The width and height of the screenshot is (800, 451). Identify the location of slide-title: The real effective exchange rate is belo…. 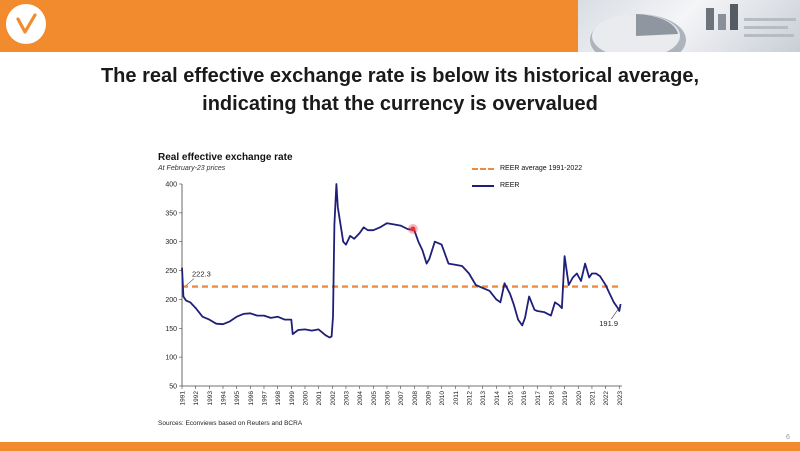
(400, 90).